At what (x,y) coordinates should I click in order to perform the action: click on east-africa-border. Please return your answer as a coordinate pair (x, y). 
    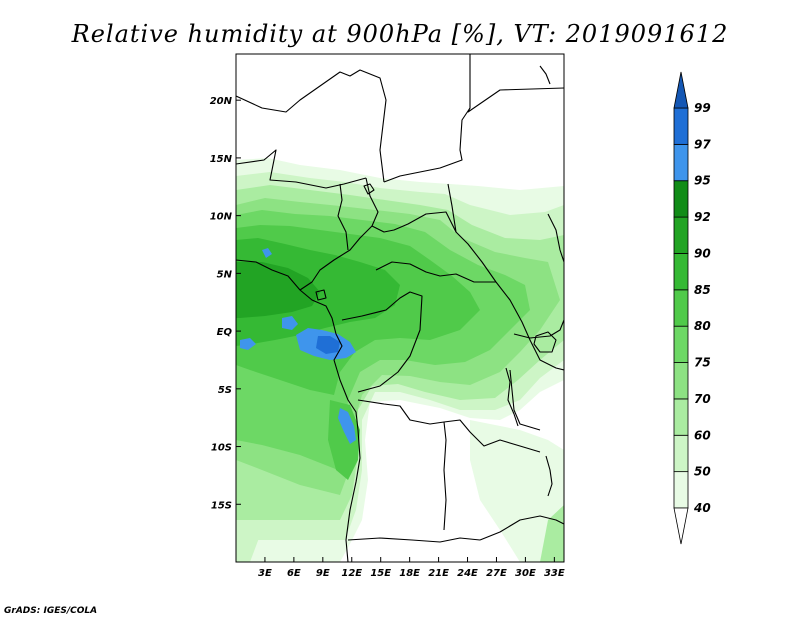
    Looking at the image, I should click on (529, 326).